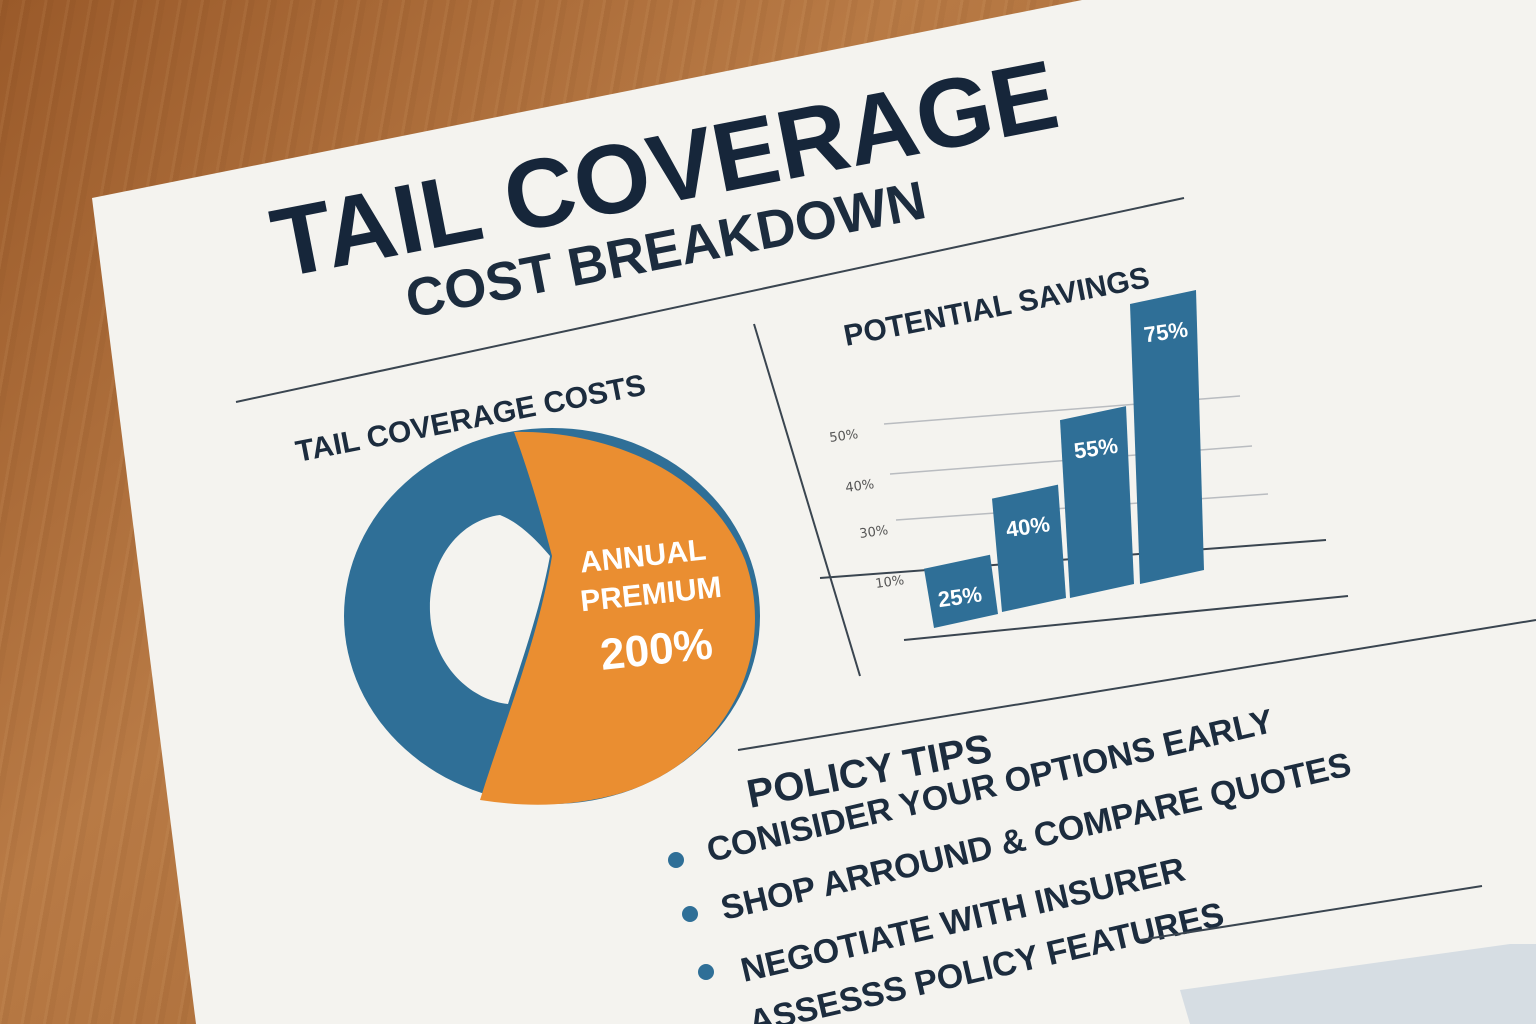 This screenshot has height=1024, width=1536. I want to click on cost-donut-chart: ANNUAL PREMIUM 200%, so click(552, 616).